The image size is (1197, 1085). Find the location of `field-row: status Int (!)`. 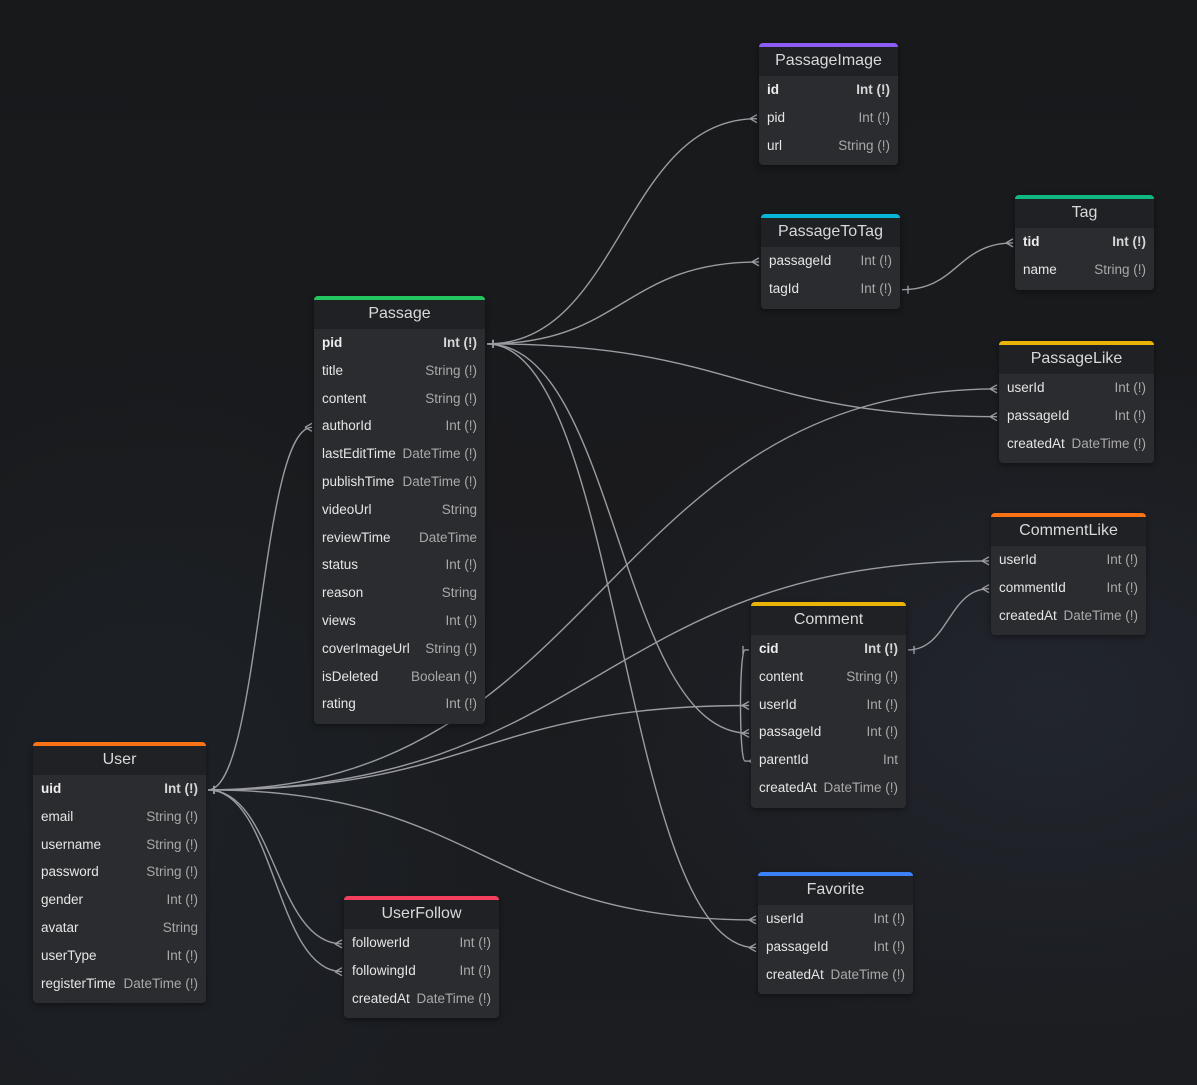

field-row: status Int (!) is located at coordinates (399, 565).